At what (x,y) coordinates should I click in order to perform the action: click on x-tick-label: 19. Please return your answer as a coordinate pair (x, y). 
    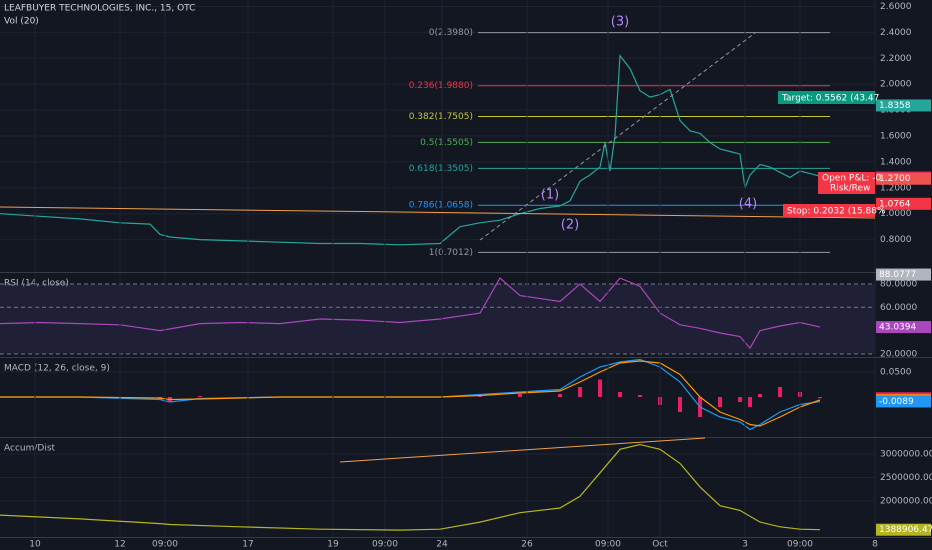
    Looking at the image, I should click on (333, 545).